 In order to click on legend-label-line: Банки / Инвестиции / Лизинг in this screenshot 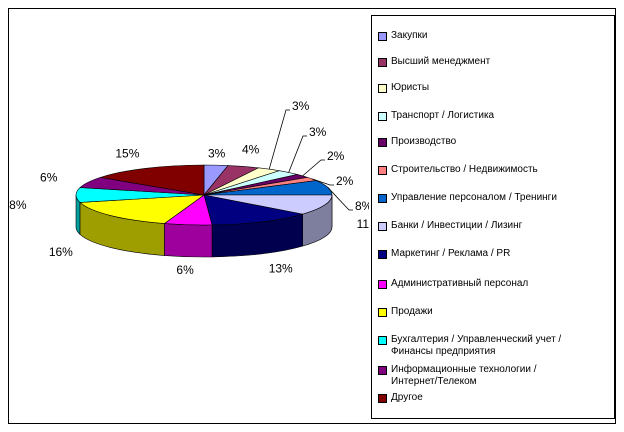, I will do `click(457, 225)`.